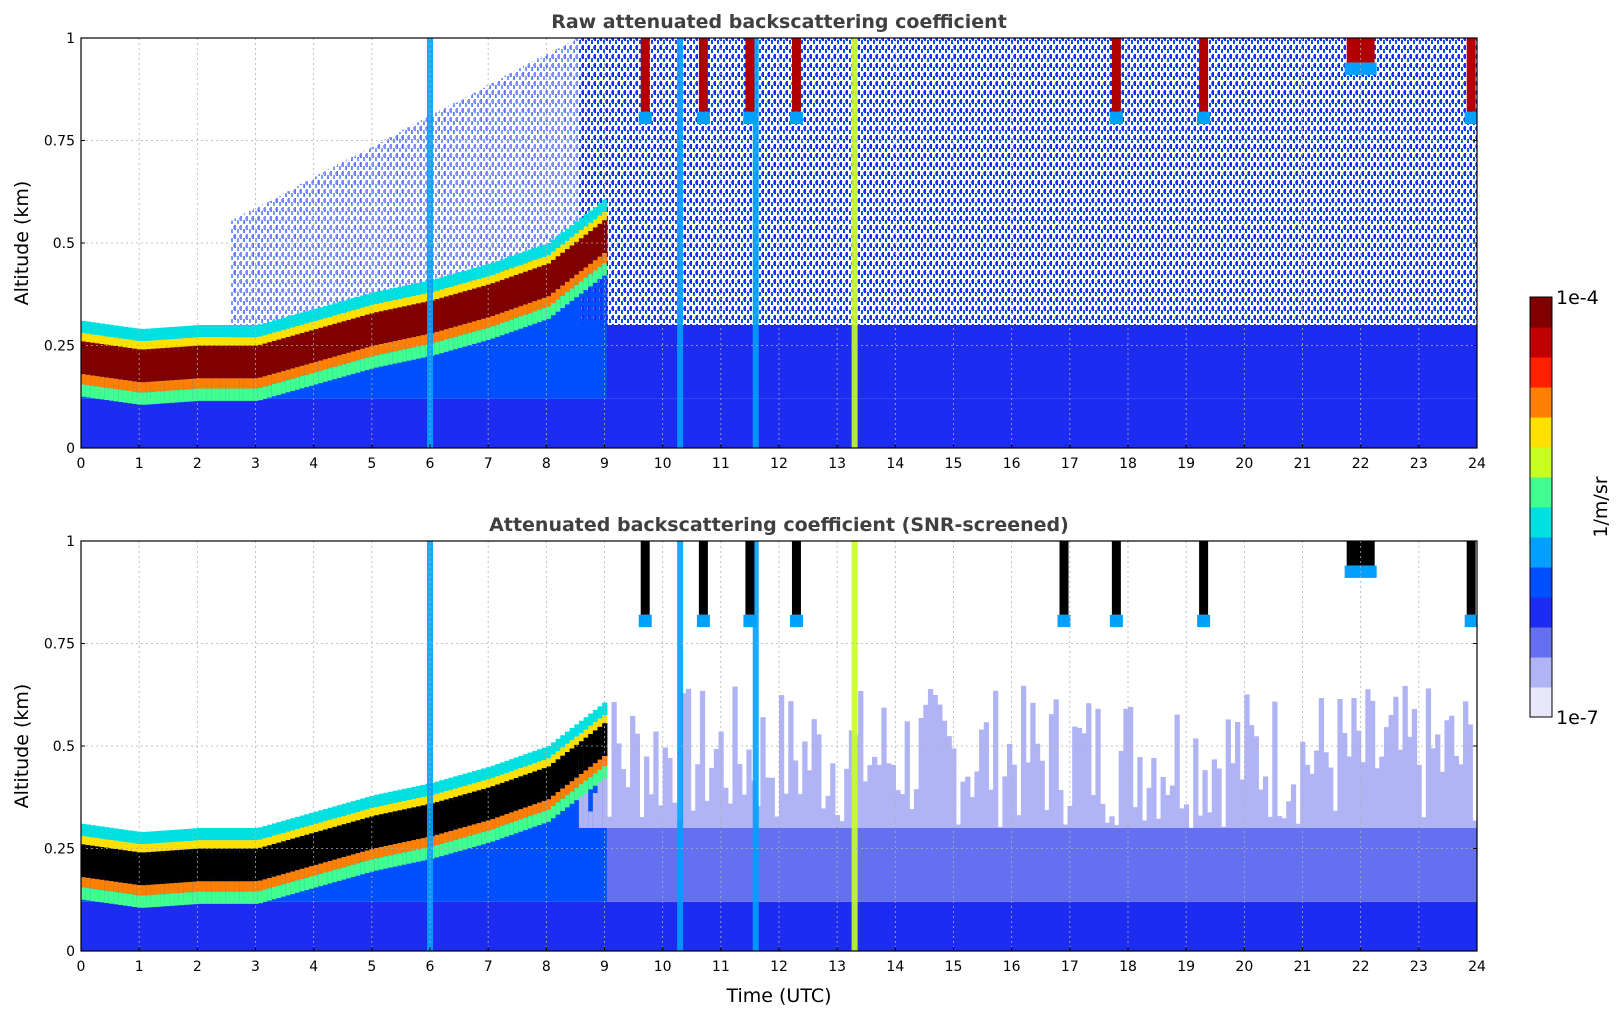 This screenshot has height=1020, width=1621. I want to click on x-tick-label: 14, so click(895, 464).